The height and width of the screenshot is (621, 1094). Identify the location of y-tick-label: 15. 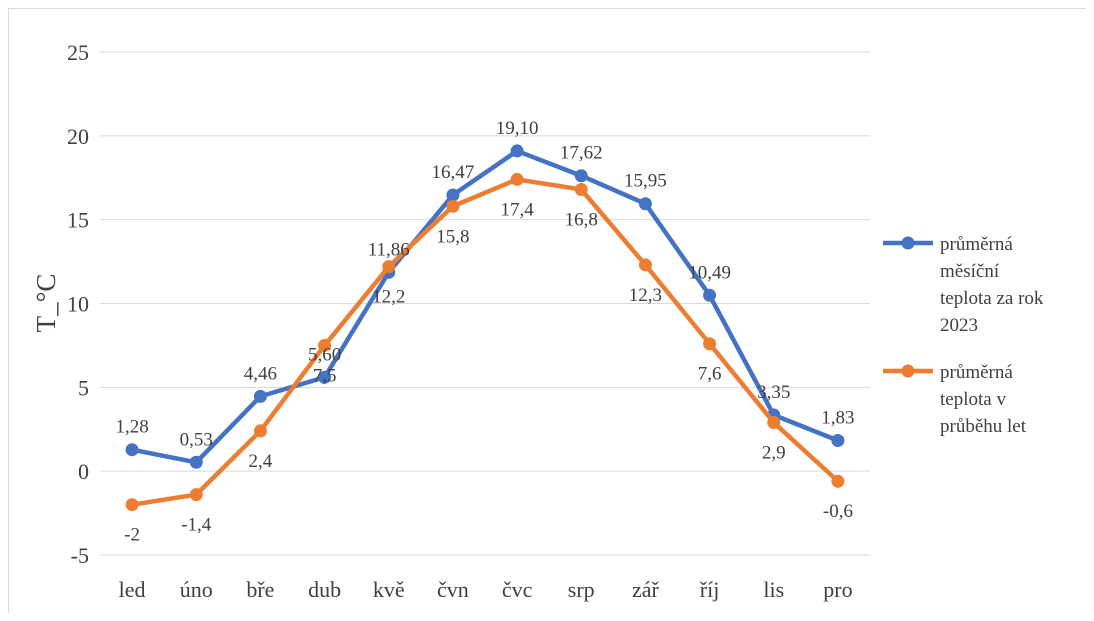
(78, 220).